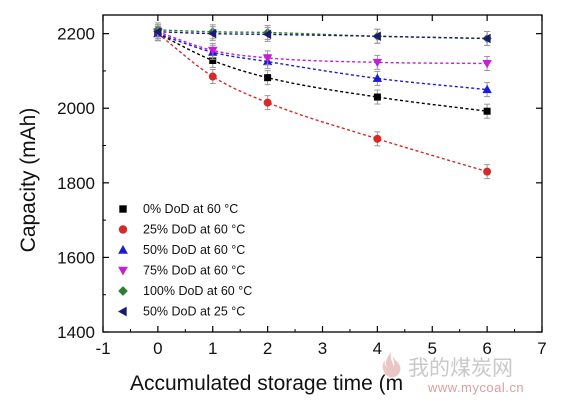 The width and height of the screenshot is (588, 411). I want to click on watermark-url: www.mycoal.cn, so click(476, 387).